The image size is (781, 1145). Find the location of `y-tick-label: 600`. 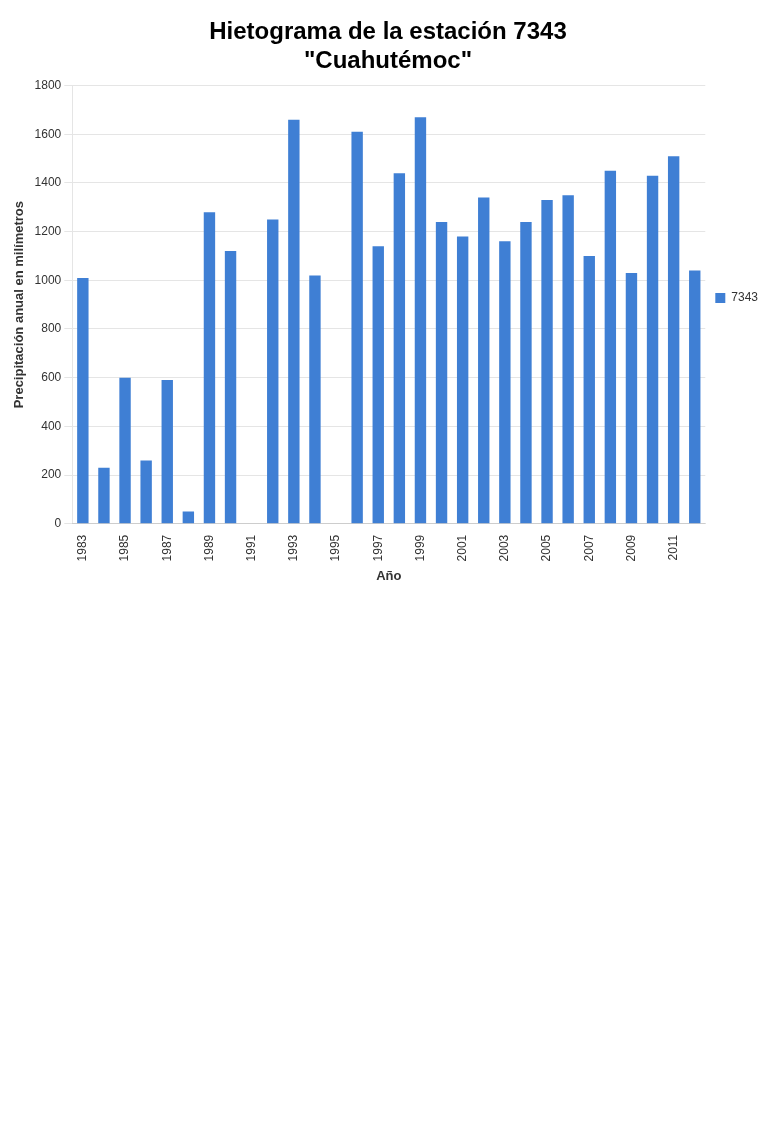

y-tick-label: 600 is located at coordinates (51, 376).